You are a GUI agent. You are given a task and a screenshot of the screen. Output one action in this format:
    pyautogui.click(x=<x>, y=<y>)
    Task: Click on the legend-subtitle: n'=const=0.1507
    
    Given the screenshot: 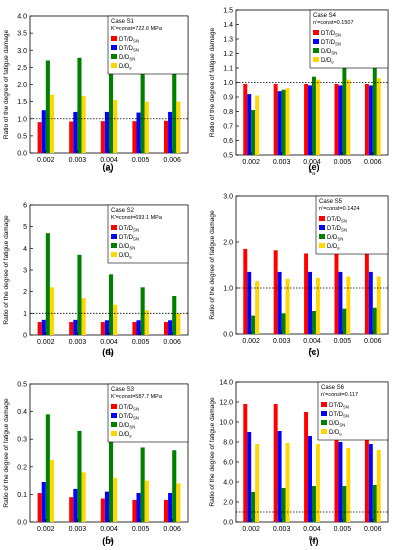 What is the action you would take?
    pyautogui.click(x=333, y=23)
    